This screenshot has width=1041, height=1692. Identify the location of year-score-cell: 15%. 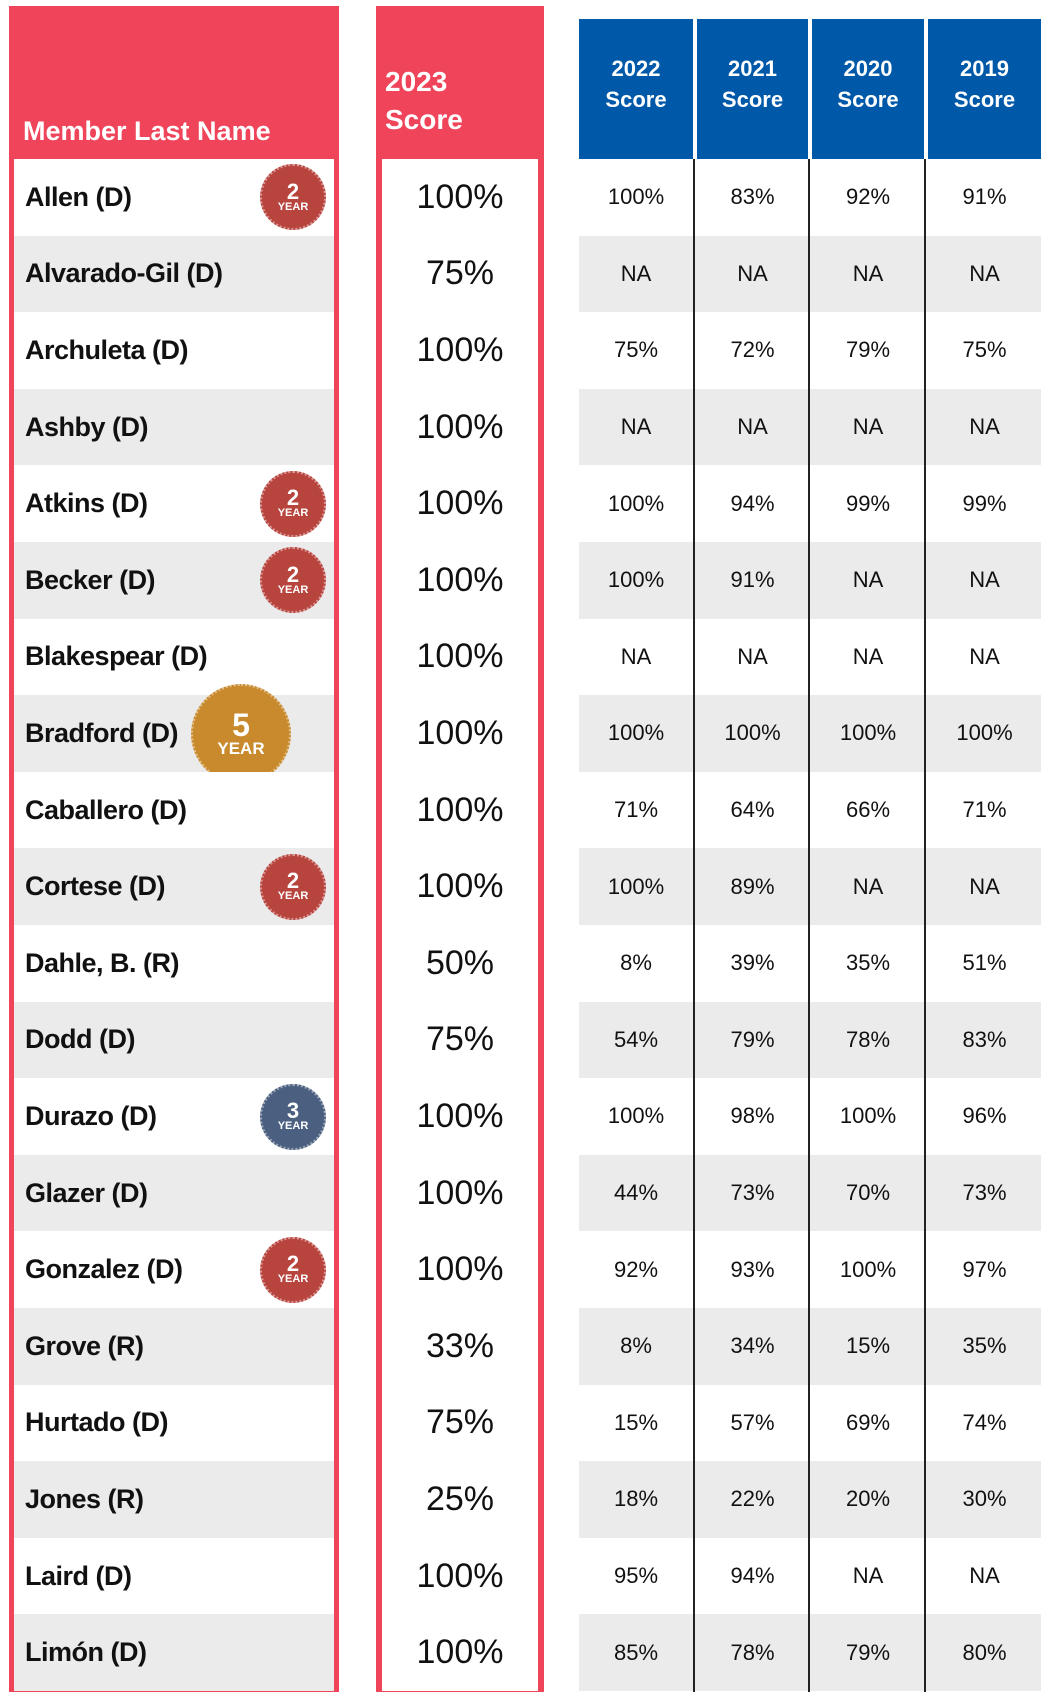
(868, 1346).